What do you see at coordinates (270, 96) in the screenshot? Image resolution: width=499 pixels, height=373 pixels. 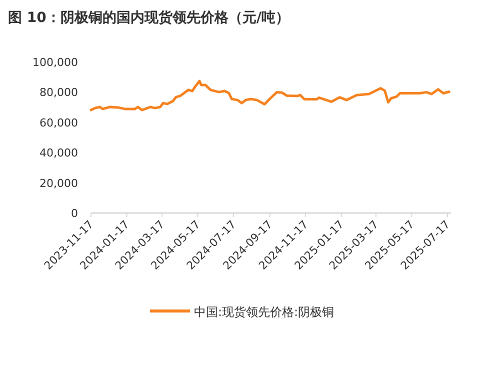 I see `line-series` at bounding box center [270, 96].